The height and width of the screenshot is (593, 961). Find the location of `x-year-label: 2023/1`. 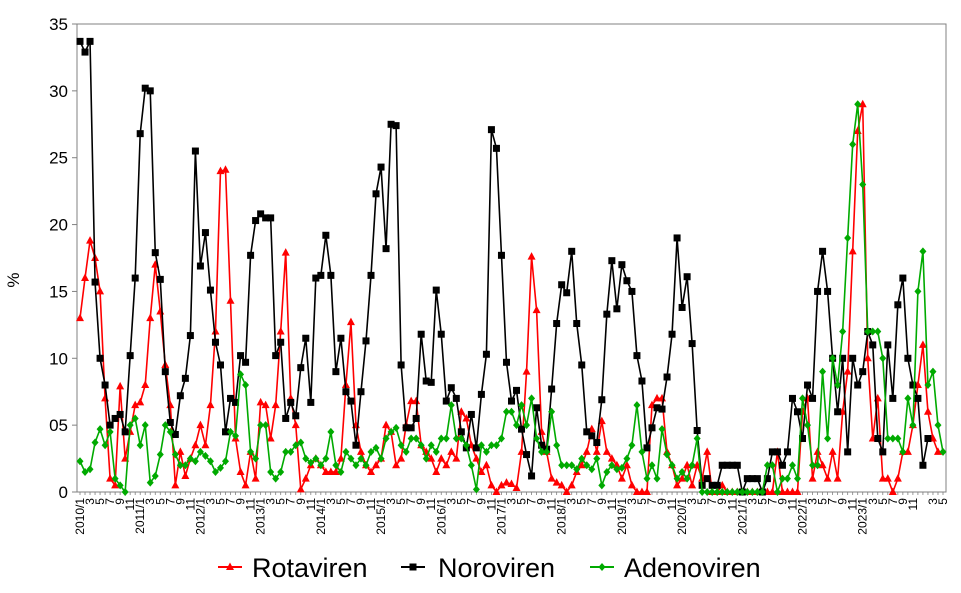

x-year-label: 2023/1 is located at coordinates (863, 516).